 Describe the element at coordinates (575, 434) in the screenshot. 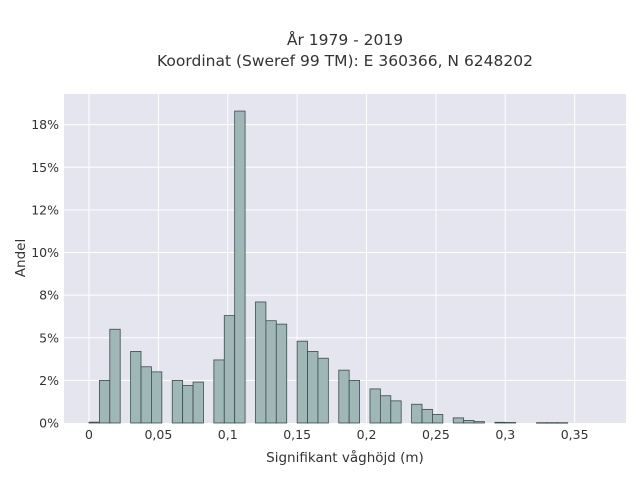

I see `x-tick-label: 0,35` at that location.